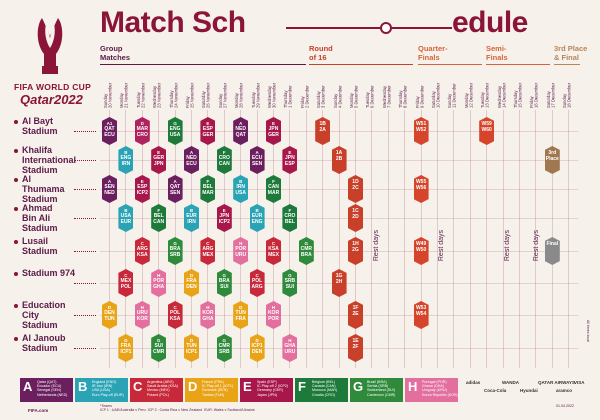  What do you see at coordinates (159, 152) in the screenshot?
I see `match-group-code: E` at bounding box center [159, 152].